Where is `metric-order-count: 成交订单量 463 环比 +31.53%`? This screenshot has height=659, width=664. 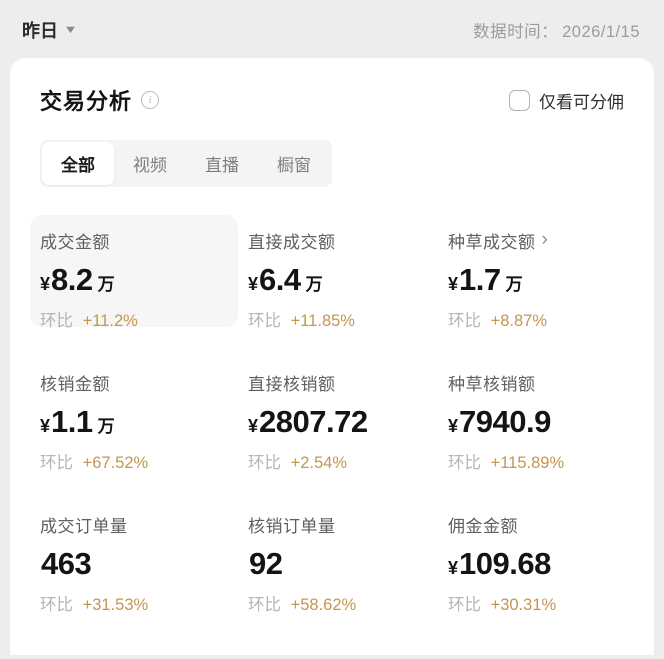 metric-order-count: 成交订单量 463 环比 +31.53% is located at coordinates (134, 556).